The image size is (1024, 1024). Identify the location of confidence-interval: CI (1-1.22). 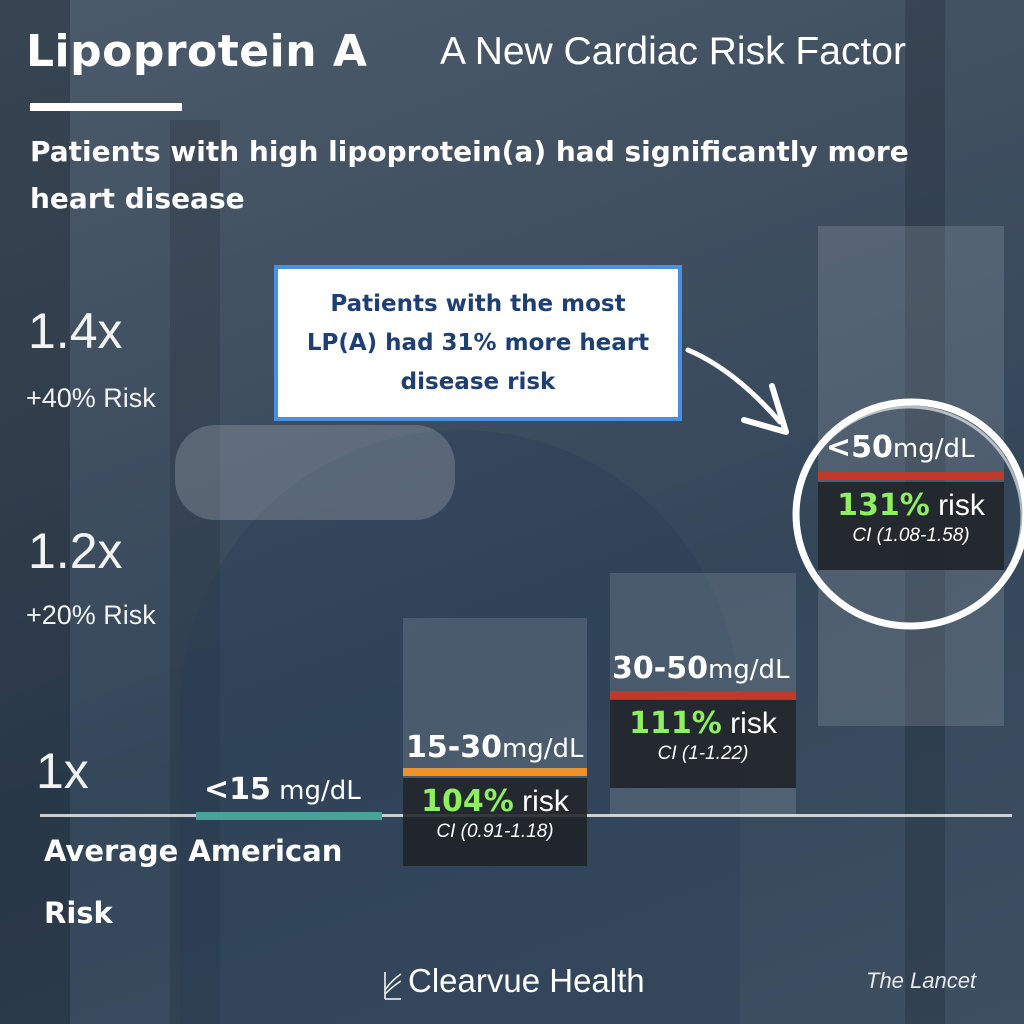
(703, 753).